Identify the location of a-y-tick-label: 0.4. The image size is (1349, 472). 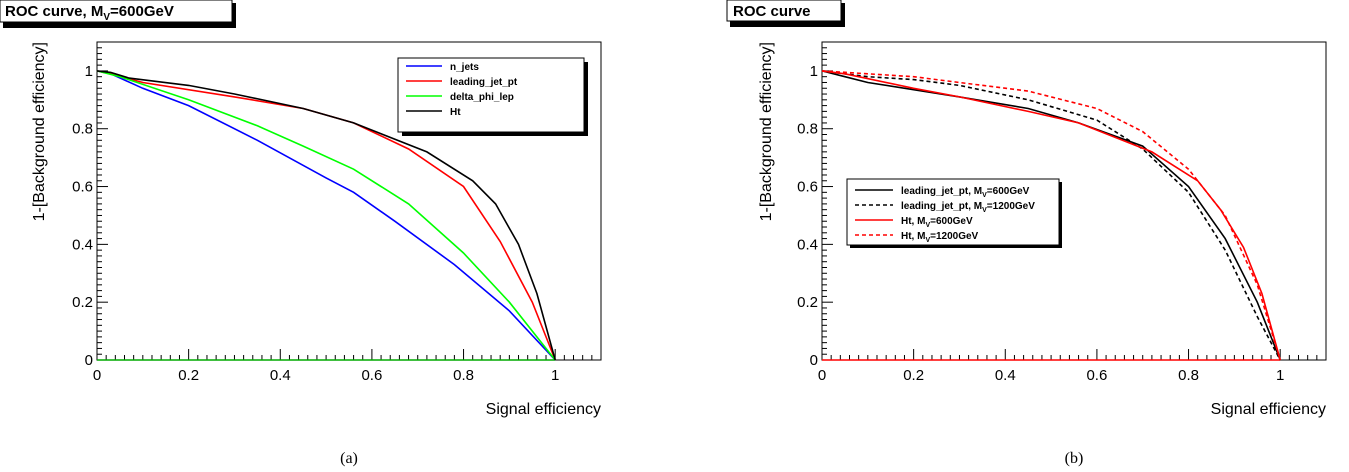
(82, 244).